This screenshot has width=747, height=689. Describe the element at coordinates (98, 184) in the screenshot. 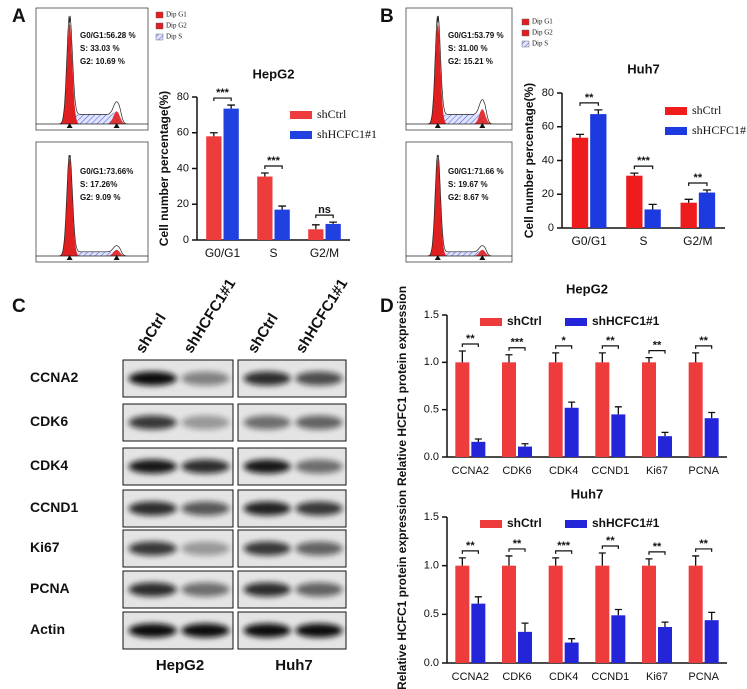

I see `flow-stat: S: 17.26%` at that location.